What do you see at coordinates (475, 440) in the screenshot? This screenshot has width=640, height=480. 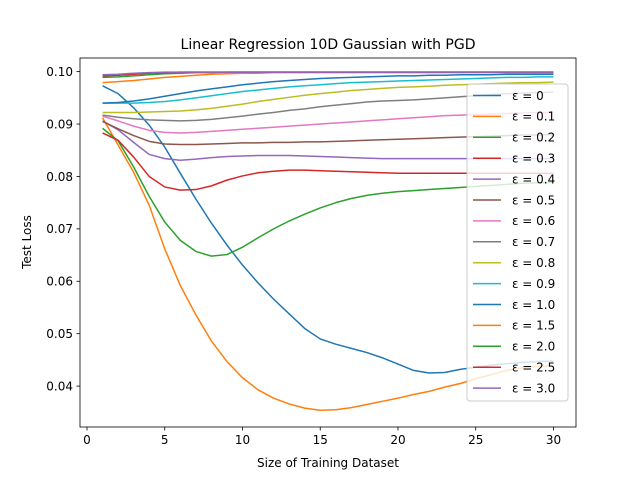 I see `x-tick-label: 25` at bounding box center [475, 440].